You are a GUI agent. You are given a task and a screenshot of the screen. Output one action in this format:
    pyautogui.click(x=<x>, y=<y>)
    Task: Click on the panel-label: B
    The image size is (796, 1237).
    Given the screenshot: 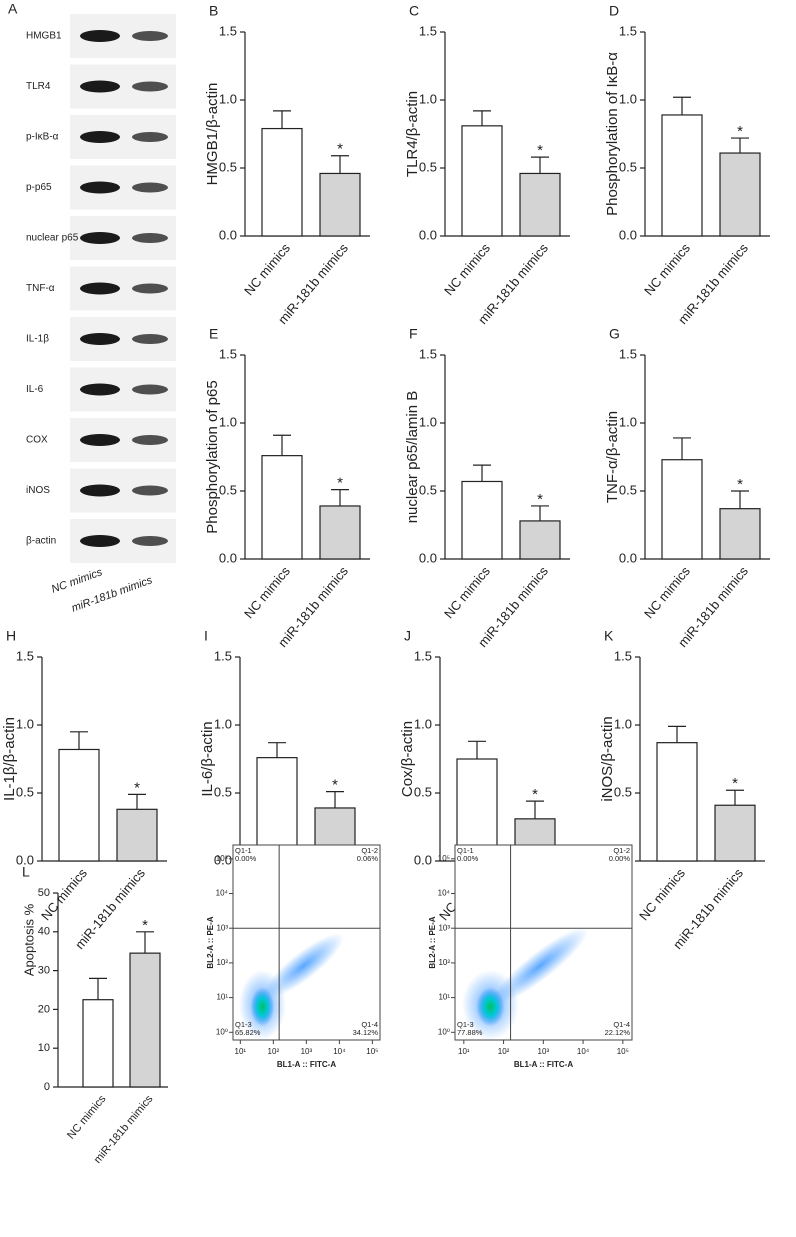 What is the action you would take?
    pyautogui.click(x=213, y=11)
    